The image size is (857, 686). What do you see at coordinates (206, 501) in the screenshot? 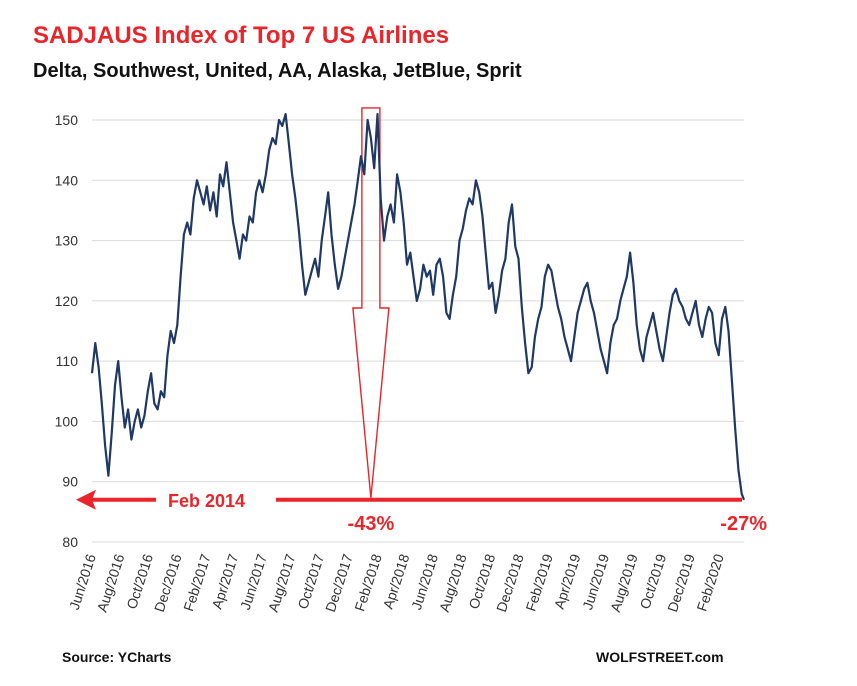
I see `feb-2014-label: Feb 2014` at bounding box center [206, 501].